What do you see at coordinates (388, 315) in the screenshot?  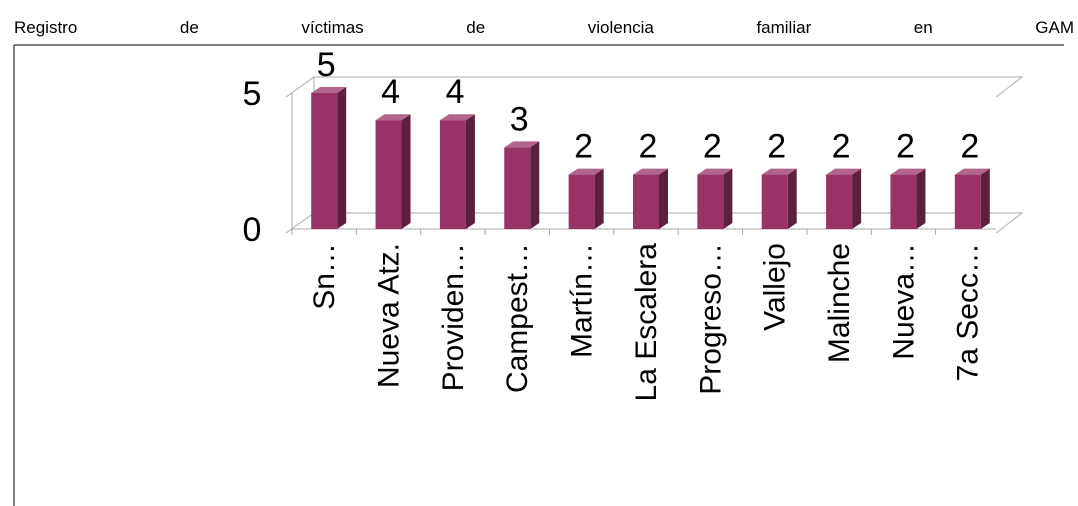 I see `x-tick-label: Nueva Atz.` at bounding box center [388, 315].